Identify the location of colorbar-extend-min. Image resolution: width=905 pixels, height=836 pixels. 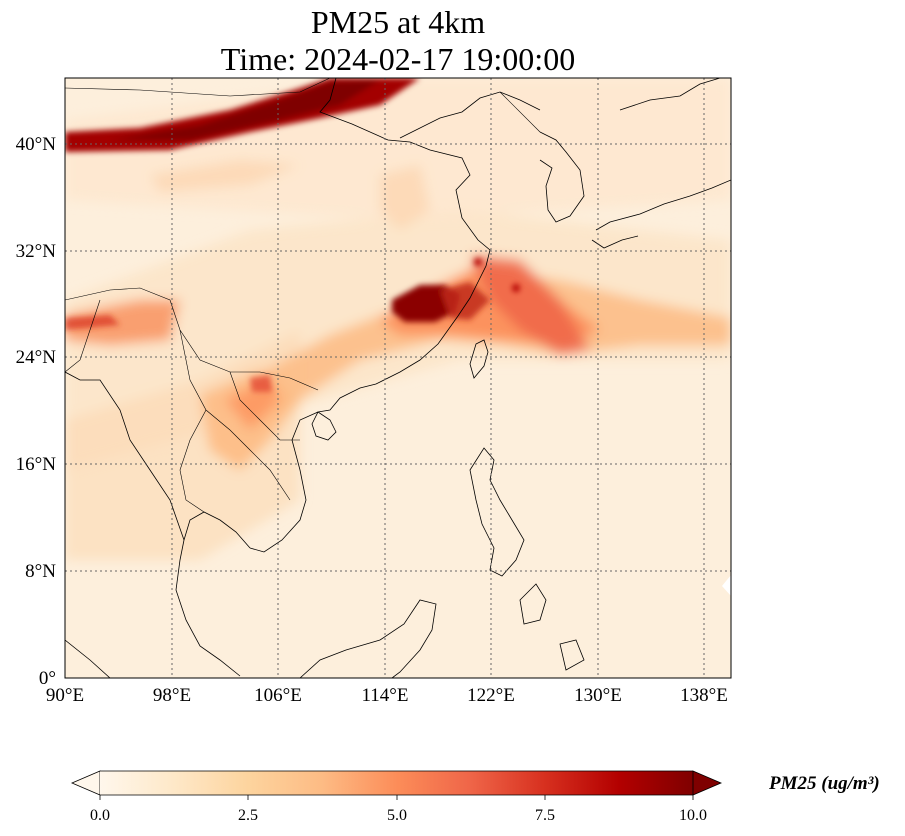
(85, 783).